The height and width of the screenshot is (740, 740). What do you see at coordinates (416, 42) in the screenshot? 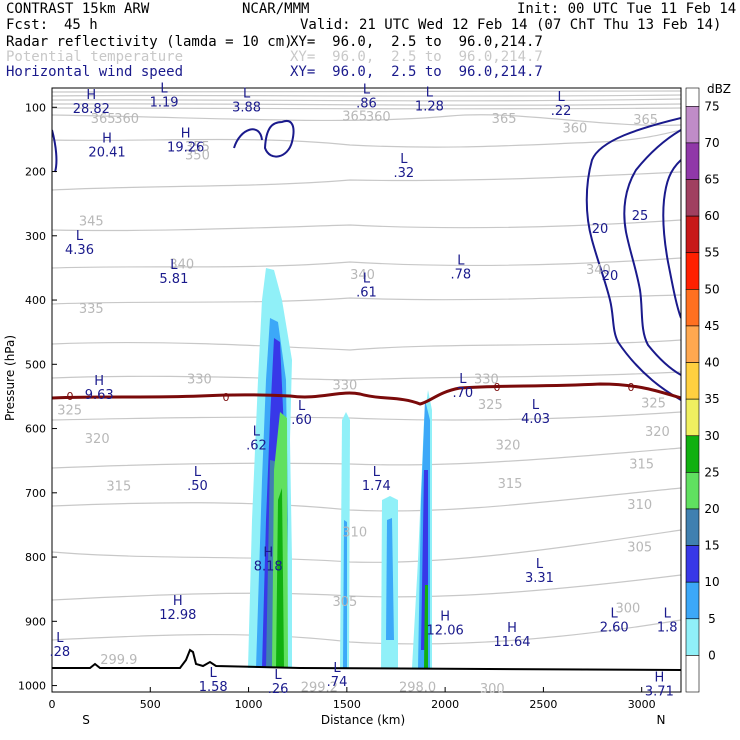
I see `field-reflectivity-xy: XY= 96.0, 2.5 to 96.0,214.7` at bounding box center [416, 42].